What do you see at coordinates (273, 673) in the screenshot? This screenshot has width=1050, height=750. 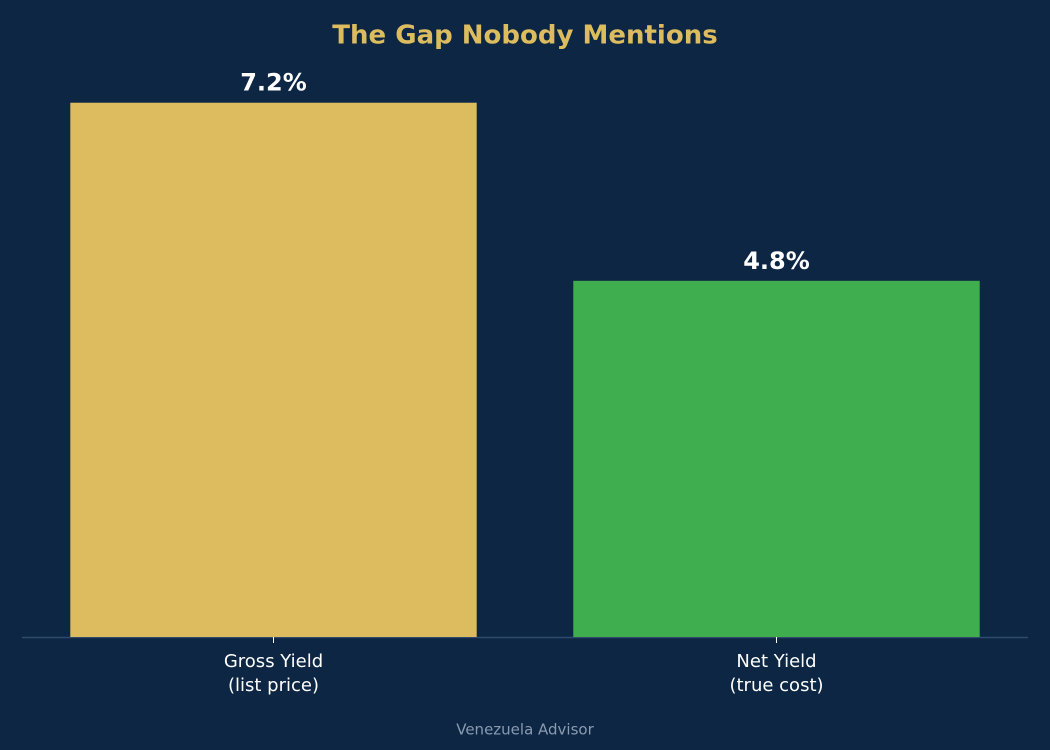 I see `x-tick-label: Gross Yield (list price)` at bounding box center [273, 673].